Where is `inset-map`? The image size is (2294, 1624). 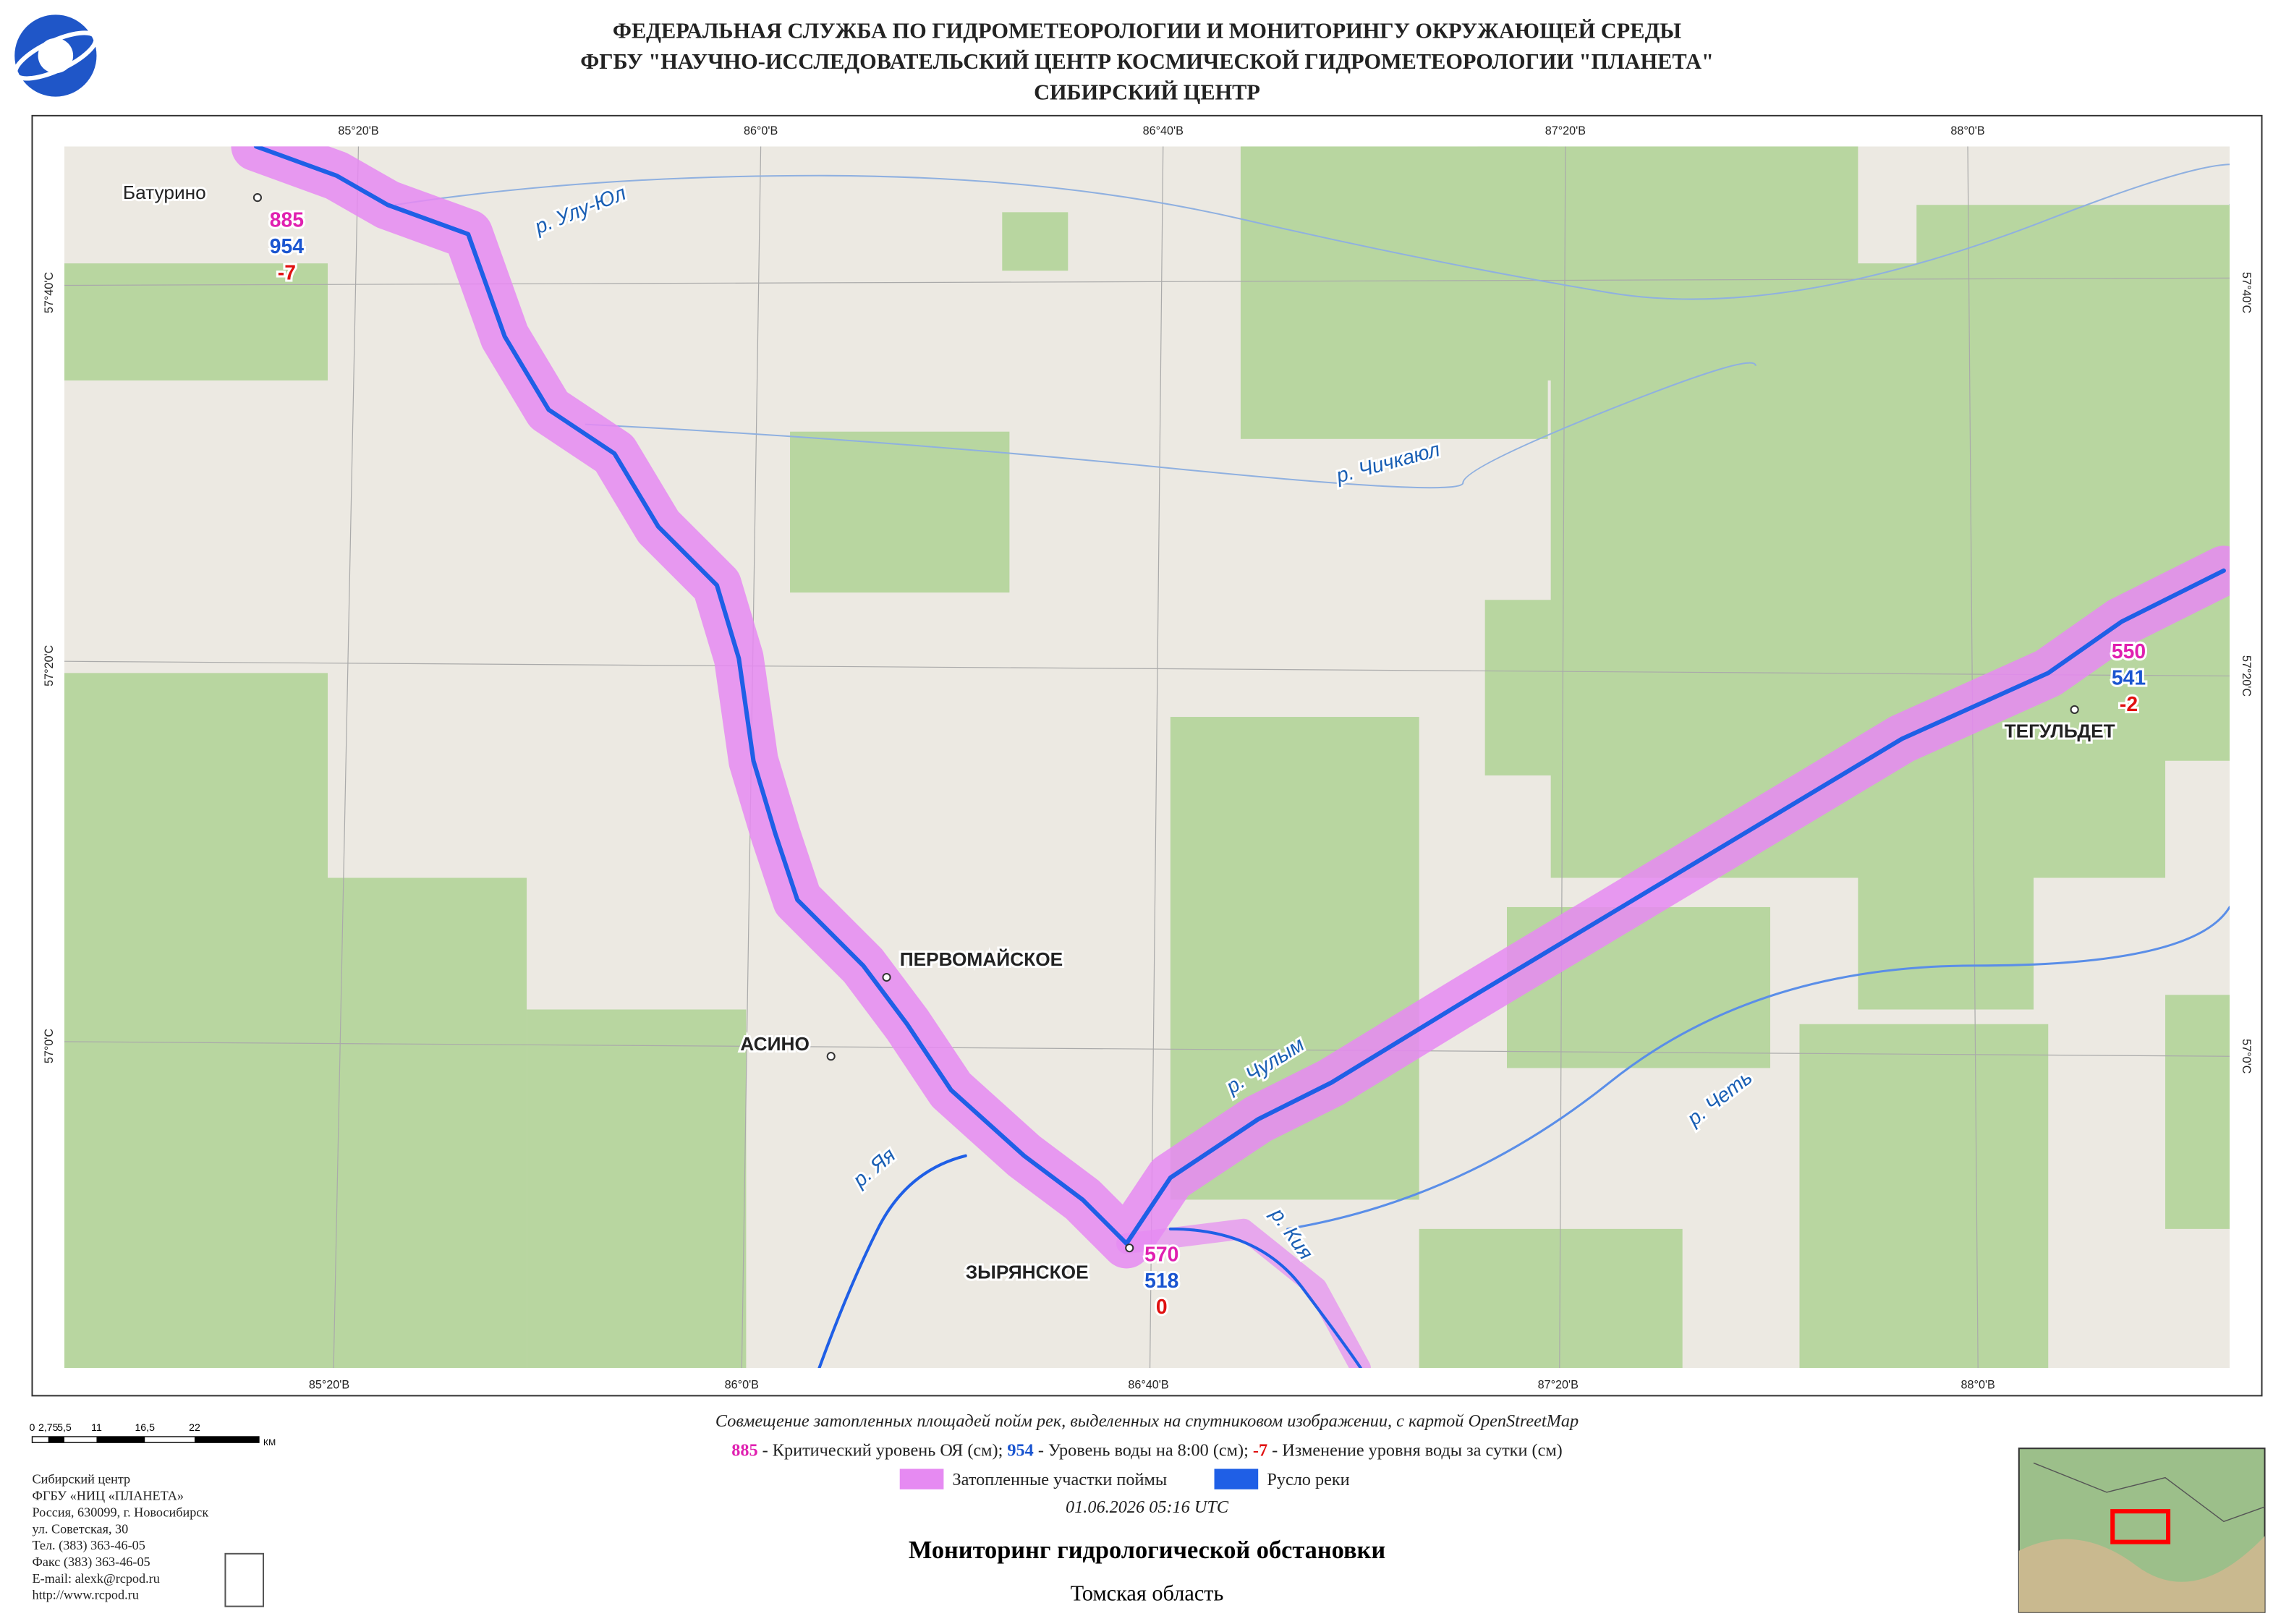
inset-map is located at coordinates (2142, 1530).